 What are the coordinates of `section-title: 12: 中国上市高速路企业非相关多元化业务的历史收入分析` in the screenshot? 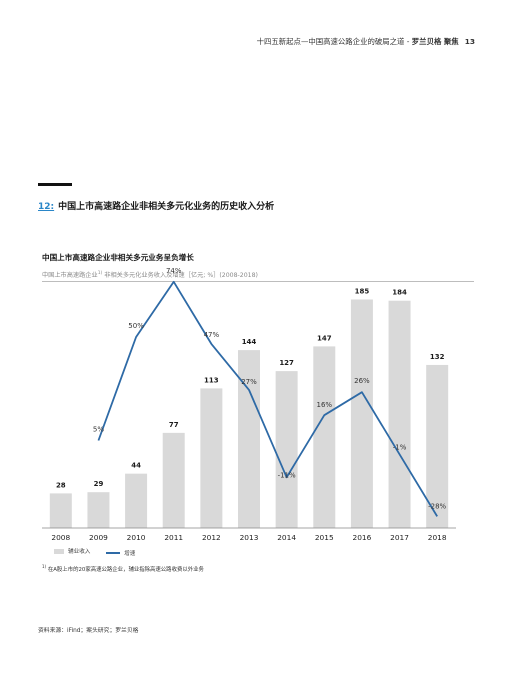 It's located at (156, 205).